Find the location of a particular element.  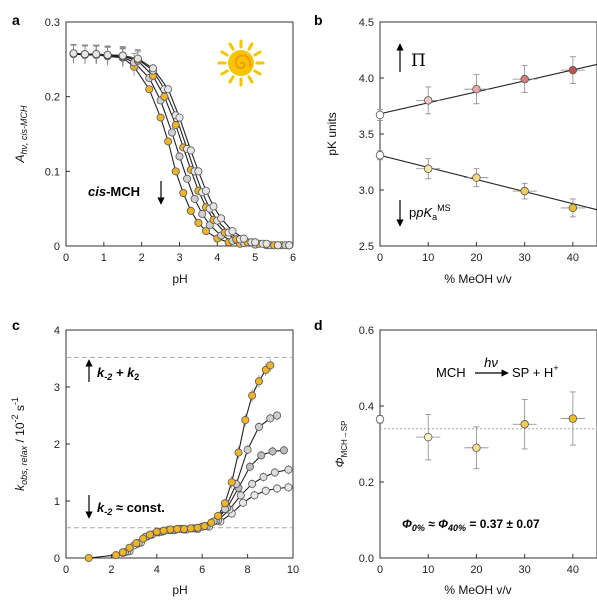

panel-label-a: a is located at coordinates (16, 20).